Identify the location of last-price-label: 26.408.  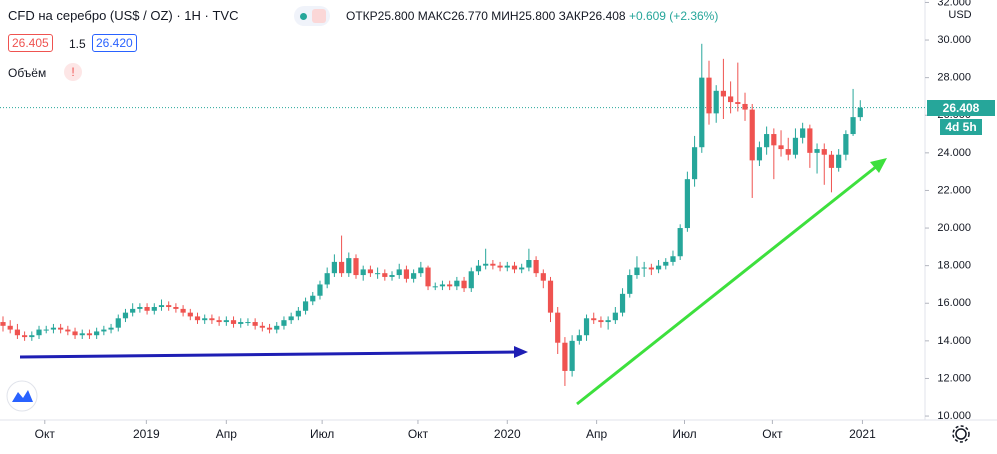
(961, 108).